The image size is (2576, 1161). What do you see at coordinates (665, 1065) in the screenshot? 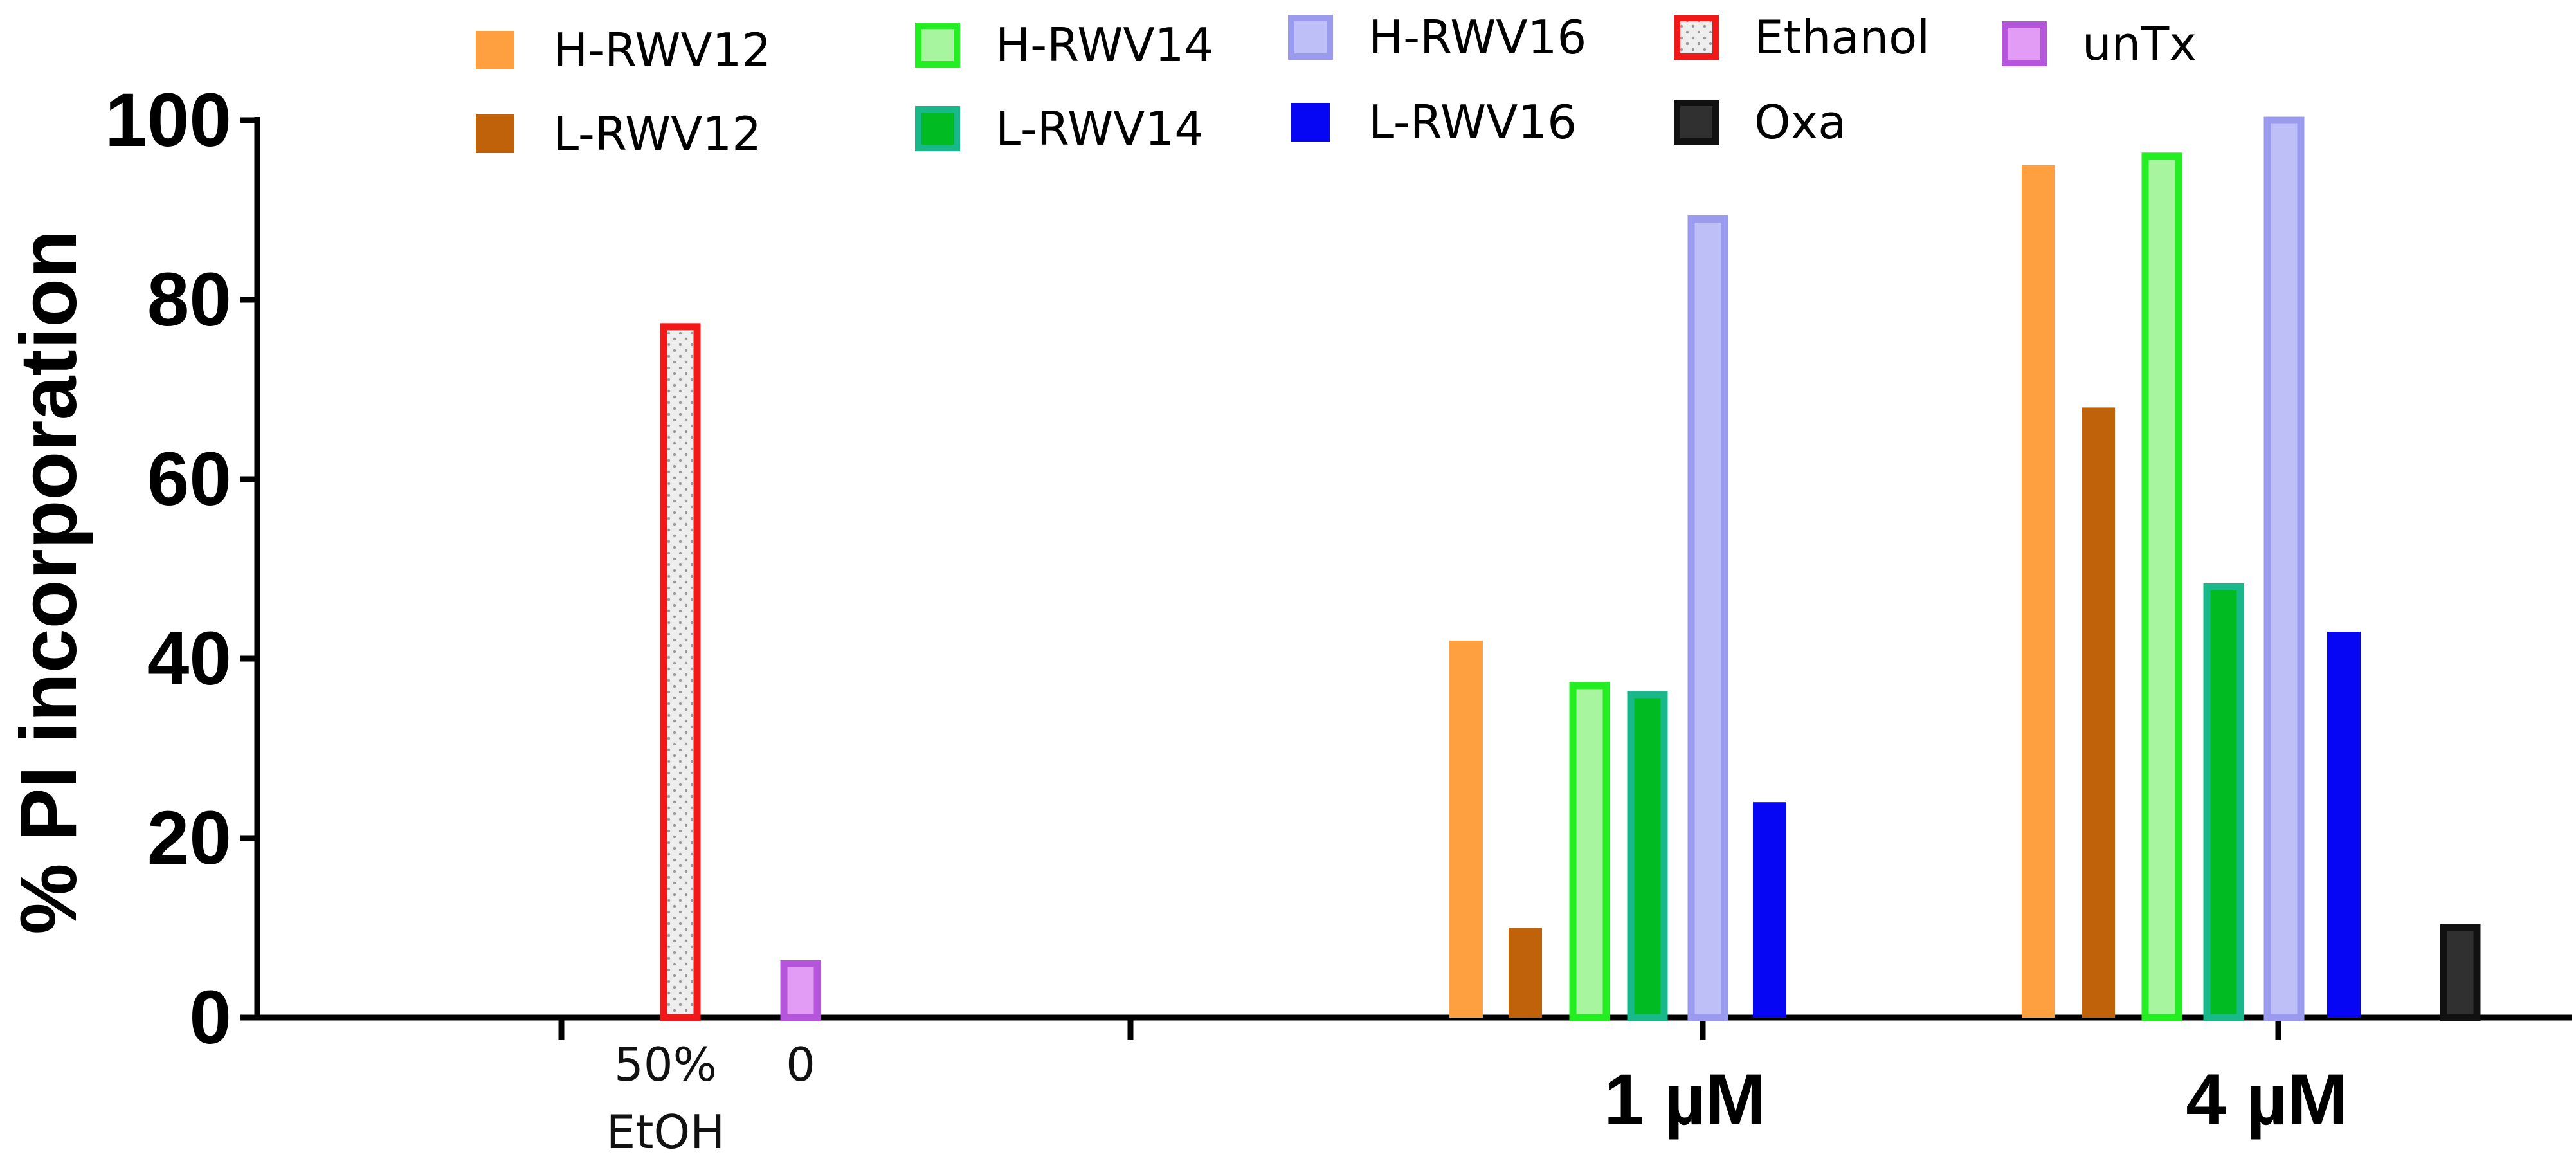
I see `x-category-label-etoh: 50%` at bounding box center [665, 1065].